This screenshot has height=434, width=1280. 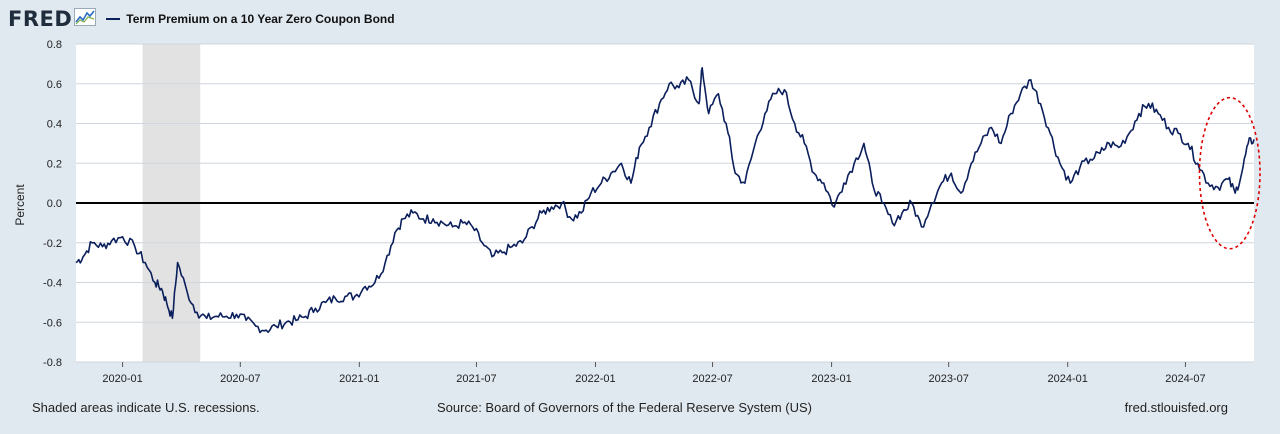 I want to click on x-tick-label: 2023-01, so click(x=831, y=379).